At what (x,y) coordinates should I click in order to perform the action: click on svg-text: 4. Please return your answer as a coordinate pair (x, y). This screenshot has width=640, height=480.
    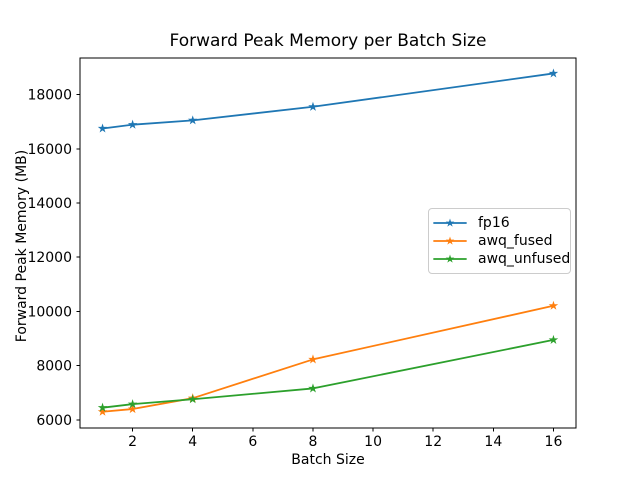
    Looking at the image, I should click on (192, 442).